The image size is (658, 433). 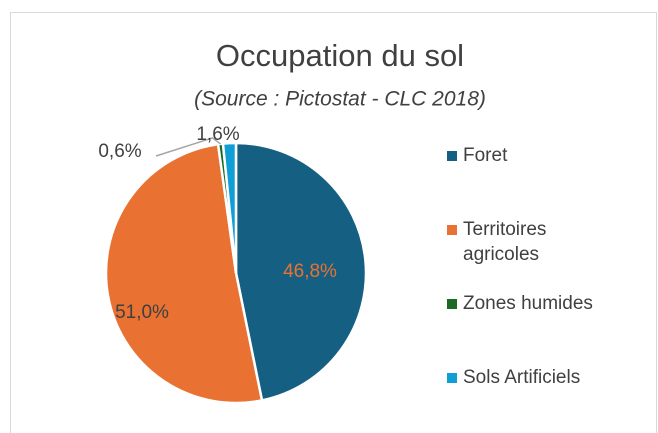 I want to click on data-label: 51,0%, so click(x=142, y=312).